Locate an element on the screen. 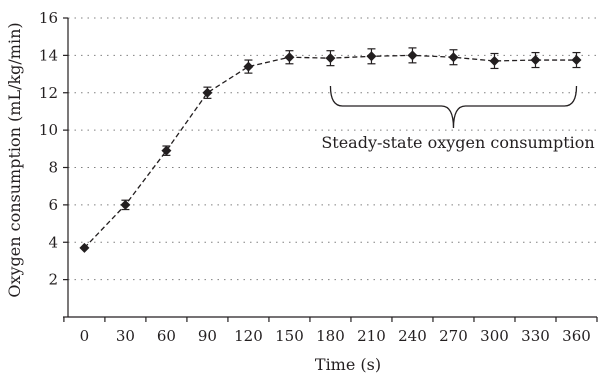 The height and width of the screenshot is (377, 610). x-tick-label-210: 210 is located at coordinates (371, 336).